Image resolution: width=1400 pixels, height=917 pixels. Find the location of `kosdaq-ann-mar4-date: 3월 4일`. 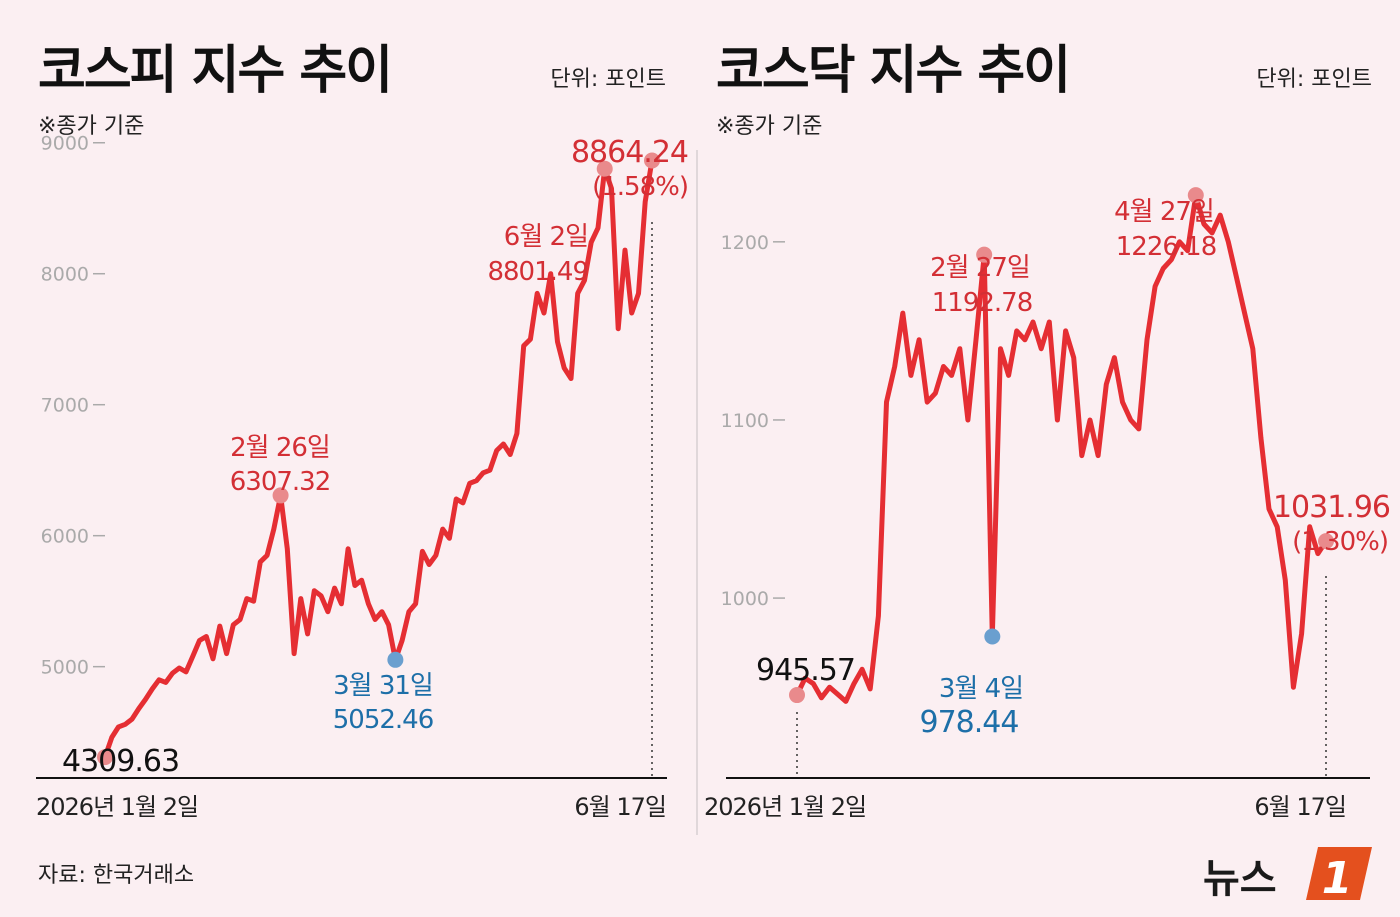

kosdaq-ann-mar4-date: 3월 4일 is located at coordinates (981, 689).